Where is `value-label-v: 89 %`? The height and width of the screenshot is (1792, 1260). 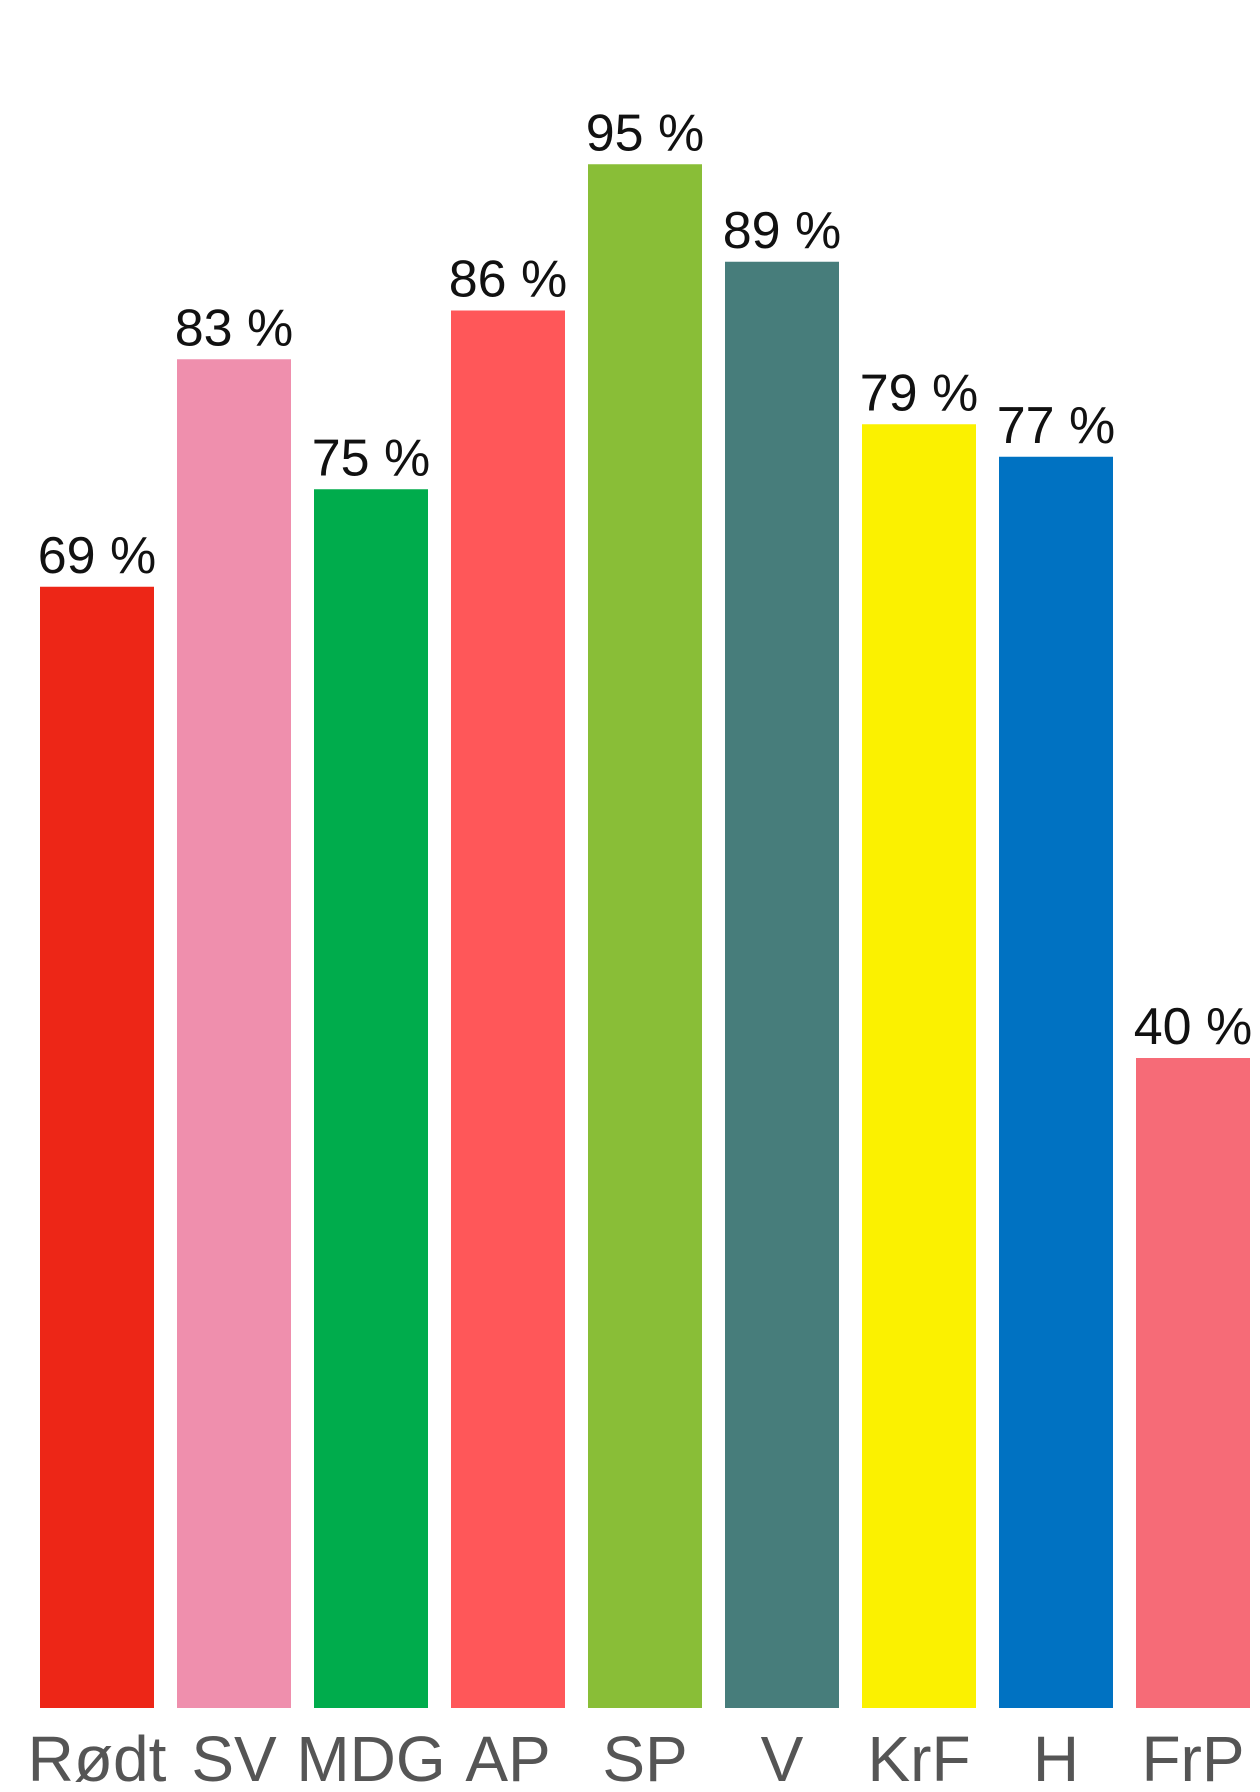 value-label-v: 89 % is located at coordinates (782, 231).